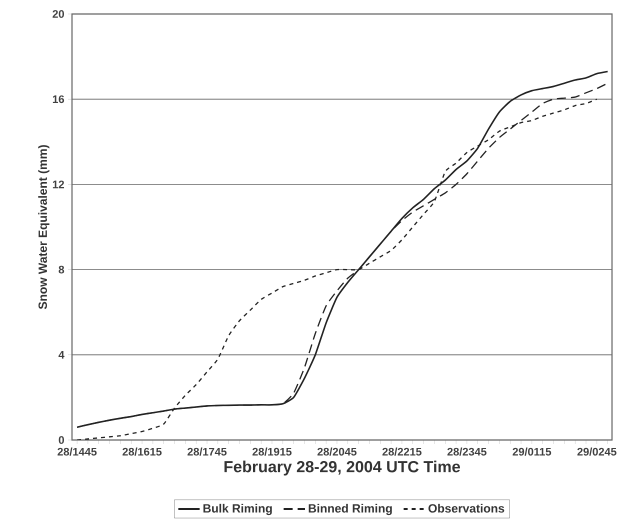 The width and height of the screenshot is (617, 532). I want to click on x-tick-label: 29/0115, so click(532, 452).